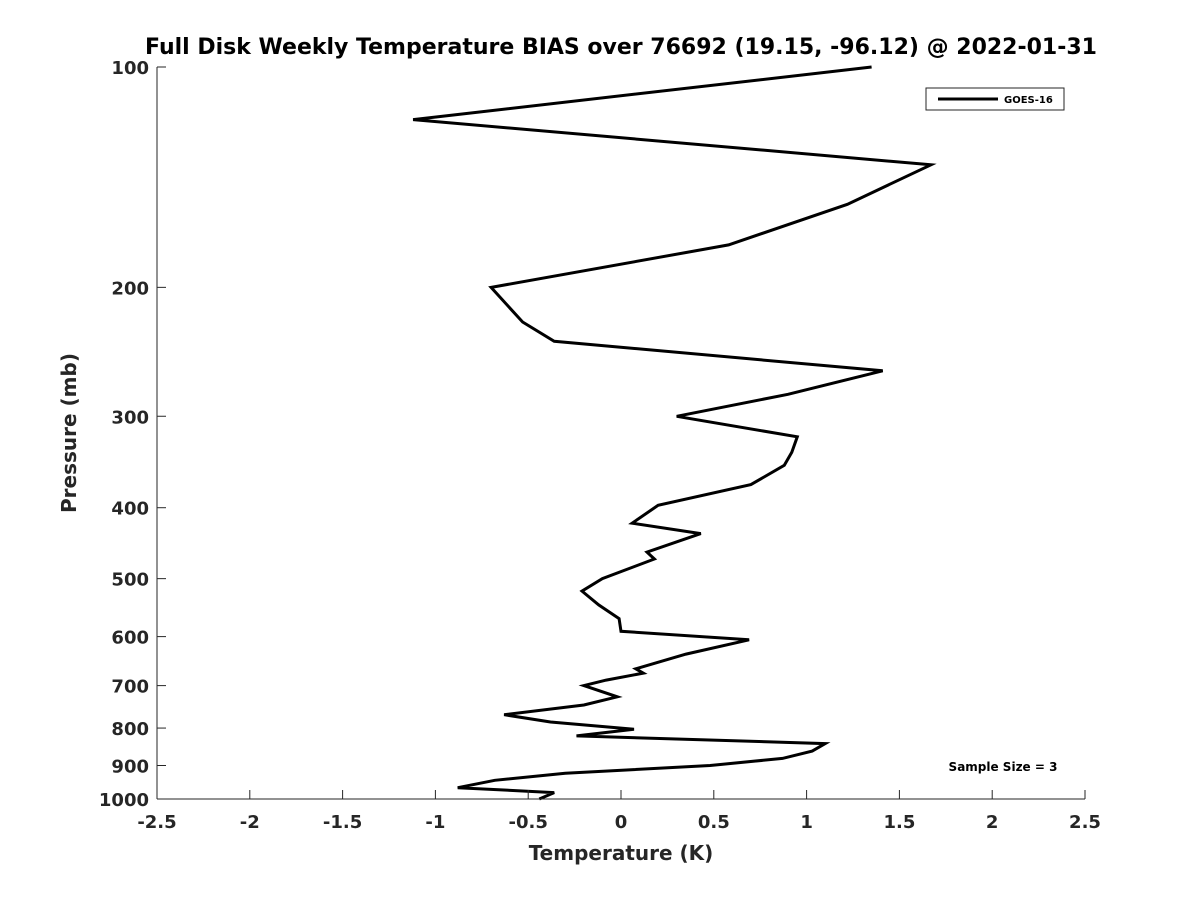  What do you see at coordinates (130, 509) in the screenshot?
I see `y-tick-label: 400` at bounding box center [130, 509].